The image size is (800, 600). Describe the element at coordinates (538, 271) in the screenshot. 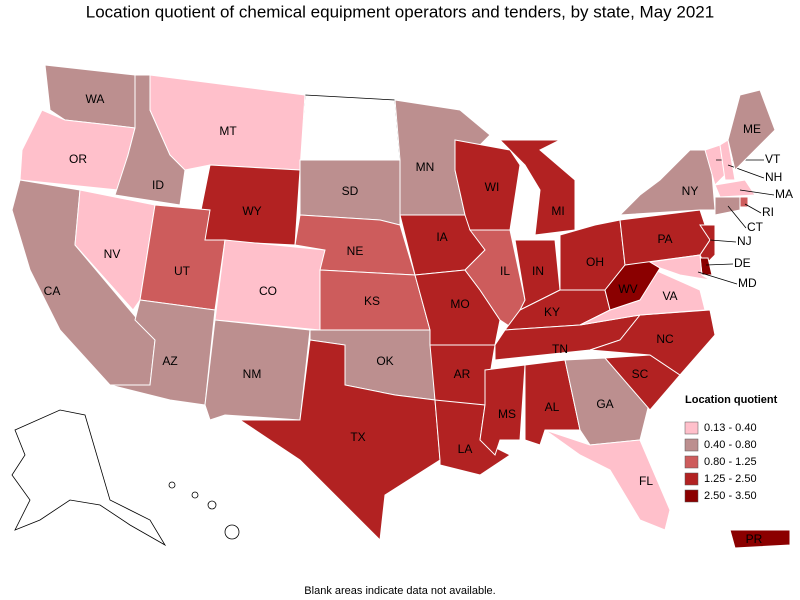

I see `state-label: IN` at that location.